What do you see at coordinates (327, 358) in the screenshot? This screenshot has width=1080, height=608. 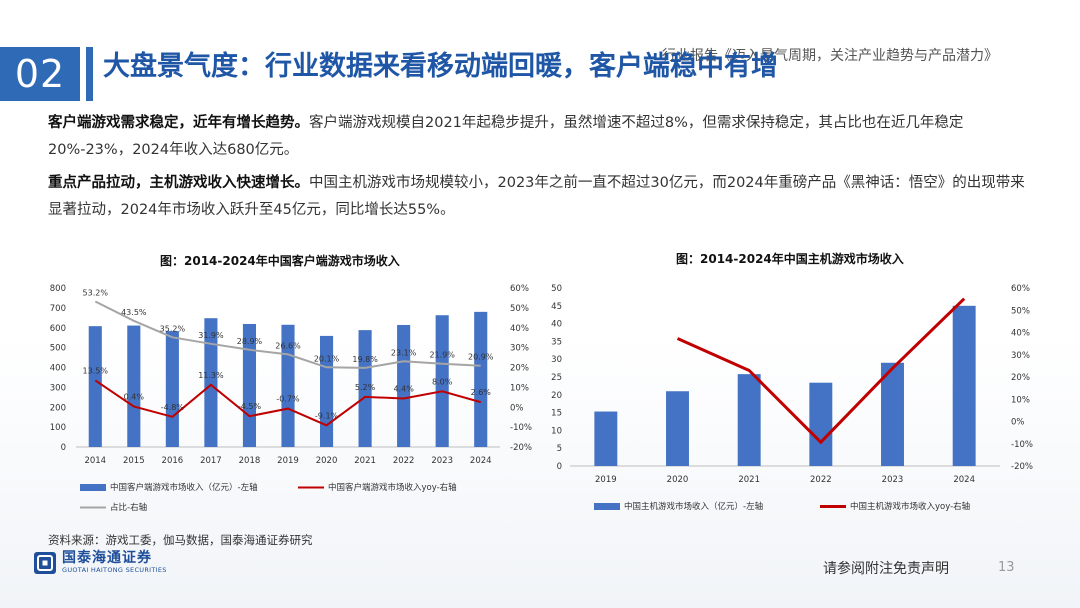 I see `c1-data-label: 20.1%` at bounding box center [327, 358].